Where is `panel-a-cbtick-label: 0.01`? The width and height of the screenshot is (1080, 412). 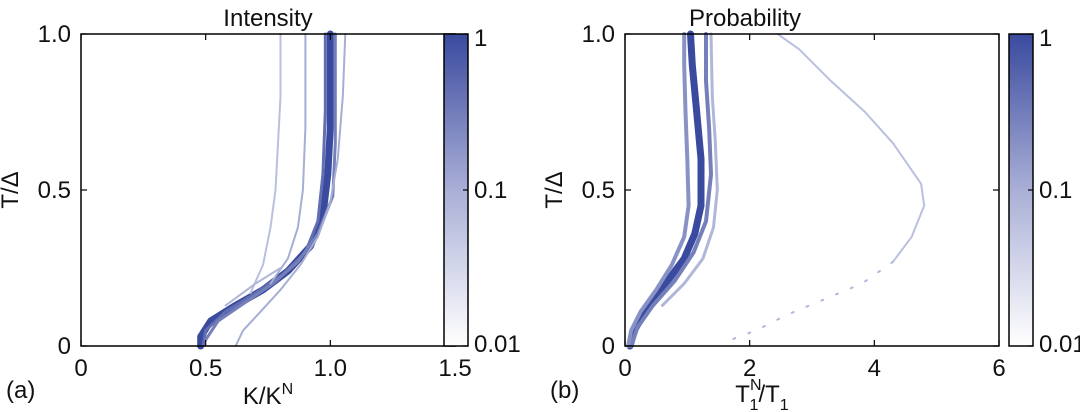 panel-a-cbtick-label: 0.01 is located at coordinates (497, 344).